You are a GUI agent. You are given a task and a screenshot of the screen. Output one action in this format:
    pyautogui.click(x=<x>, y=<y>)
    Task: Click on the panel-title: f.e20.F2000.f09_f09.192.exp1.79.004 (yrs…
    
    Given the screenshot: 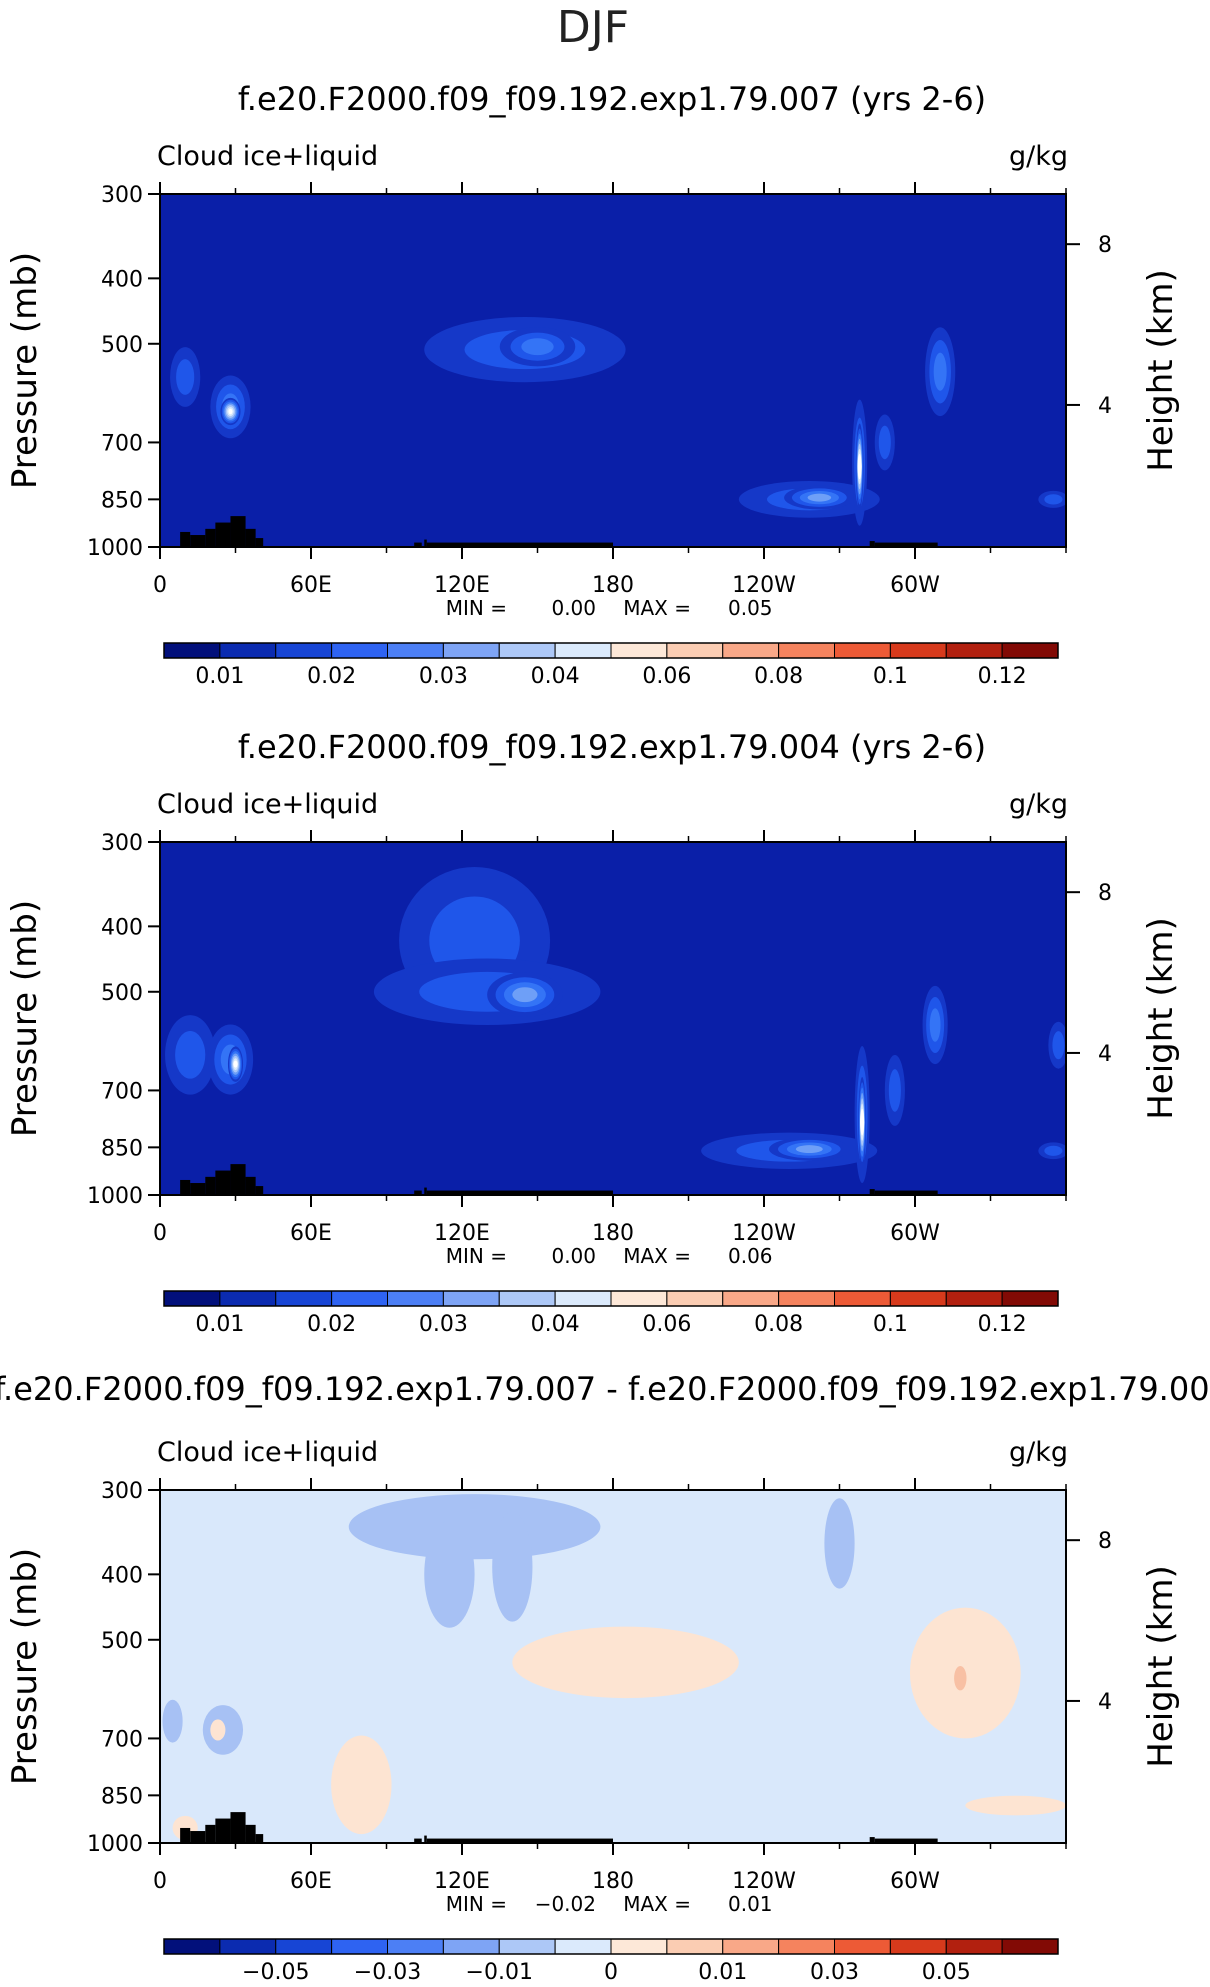 What is the action you would take?
    pyautogui.click(x=612, y=747)
    